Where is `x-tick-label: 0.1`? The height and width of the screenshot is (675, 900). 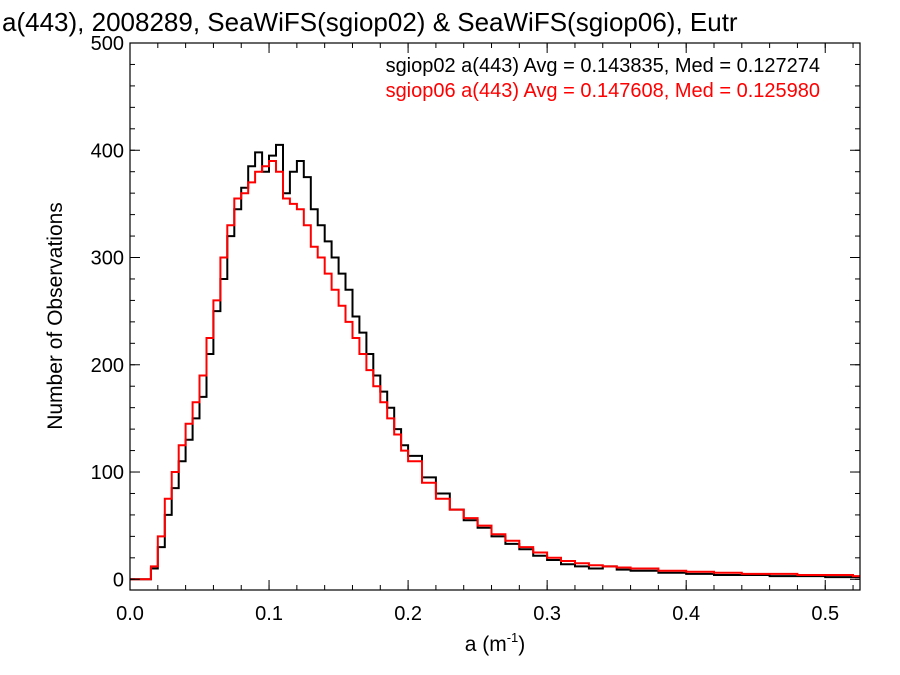
x-tick-label: 0.1 is located at coordinates (269, 614).